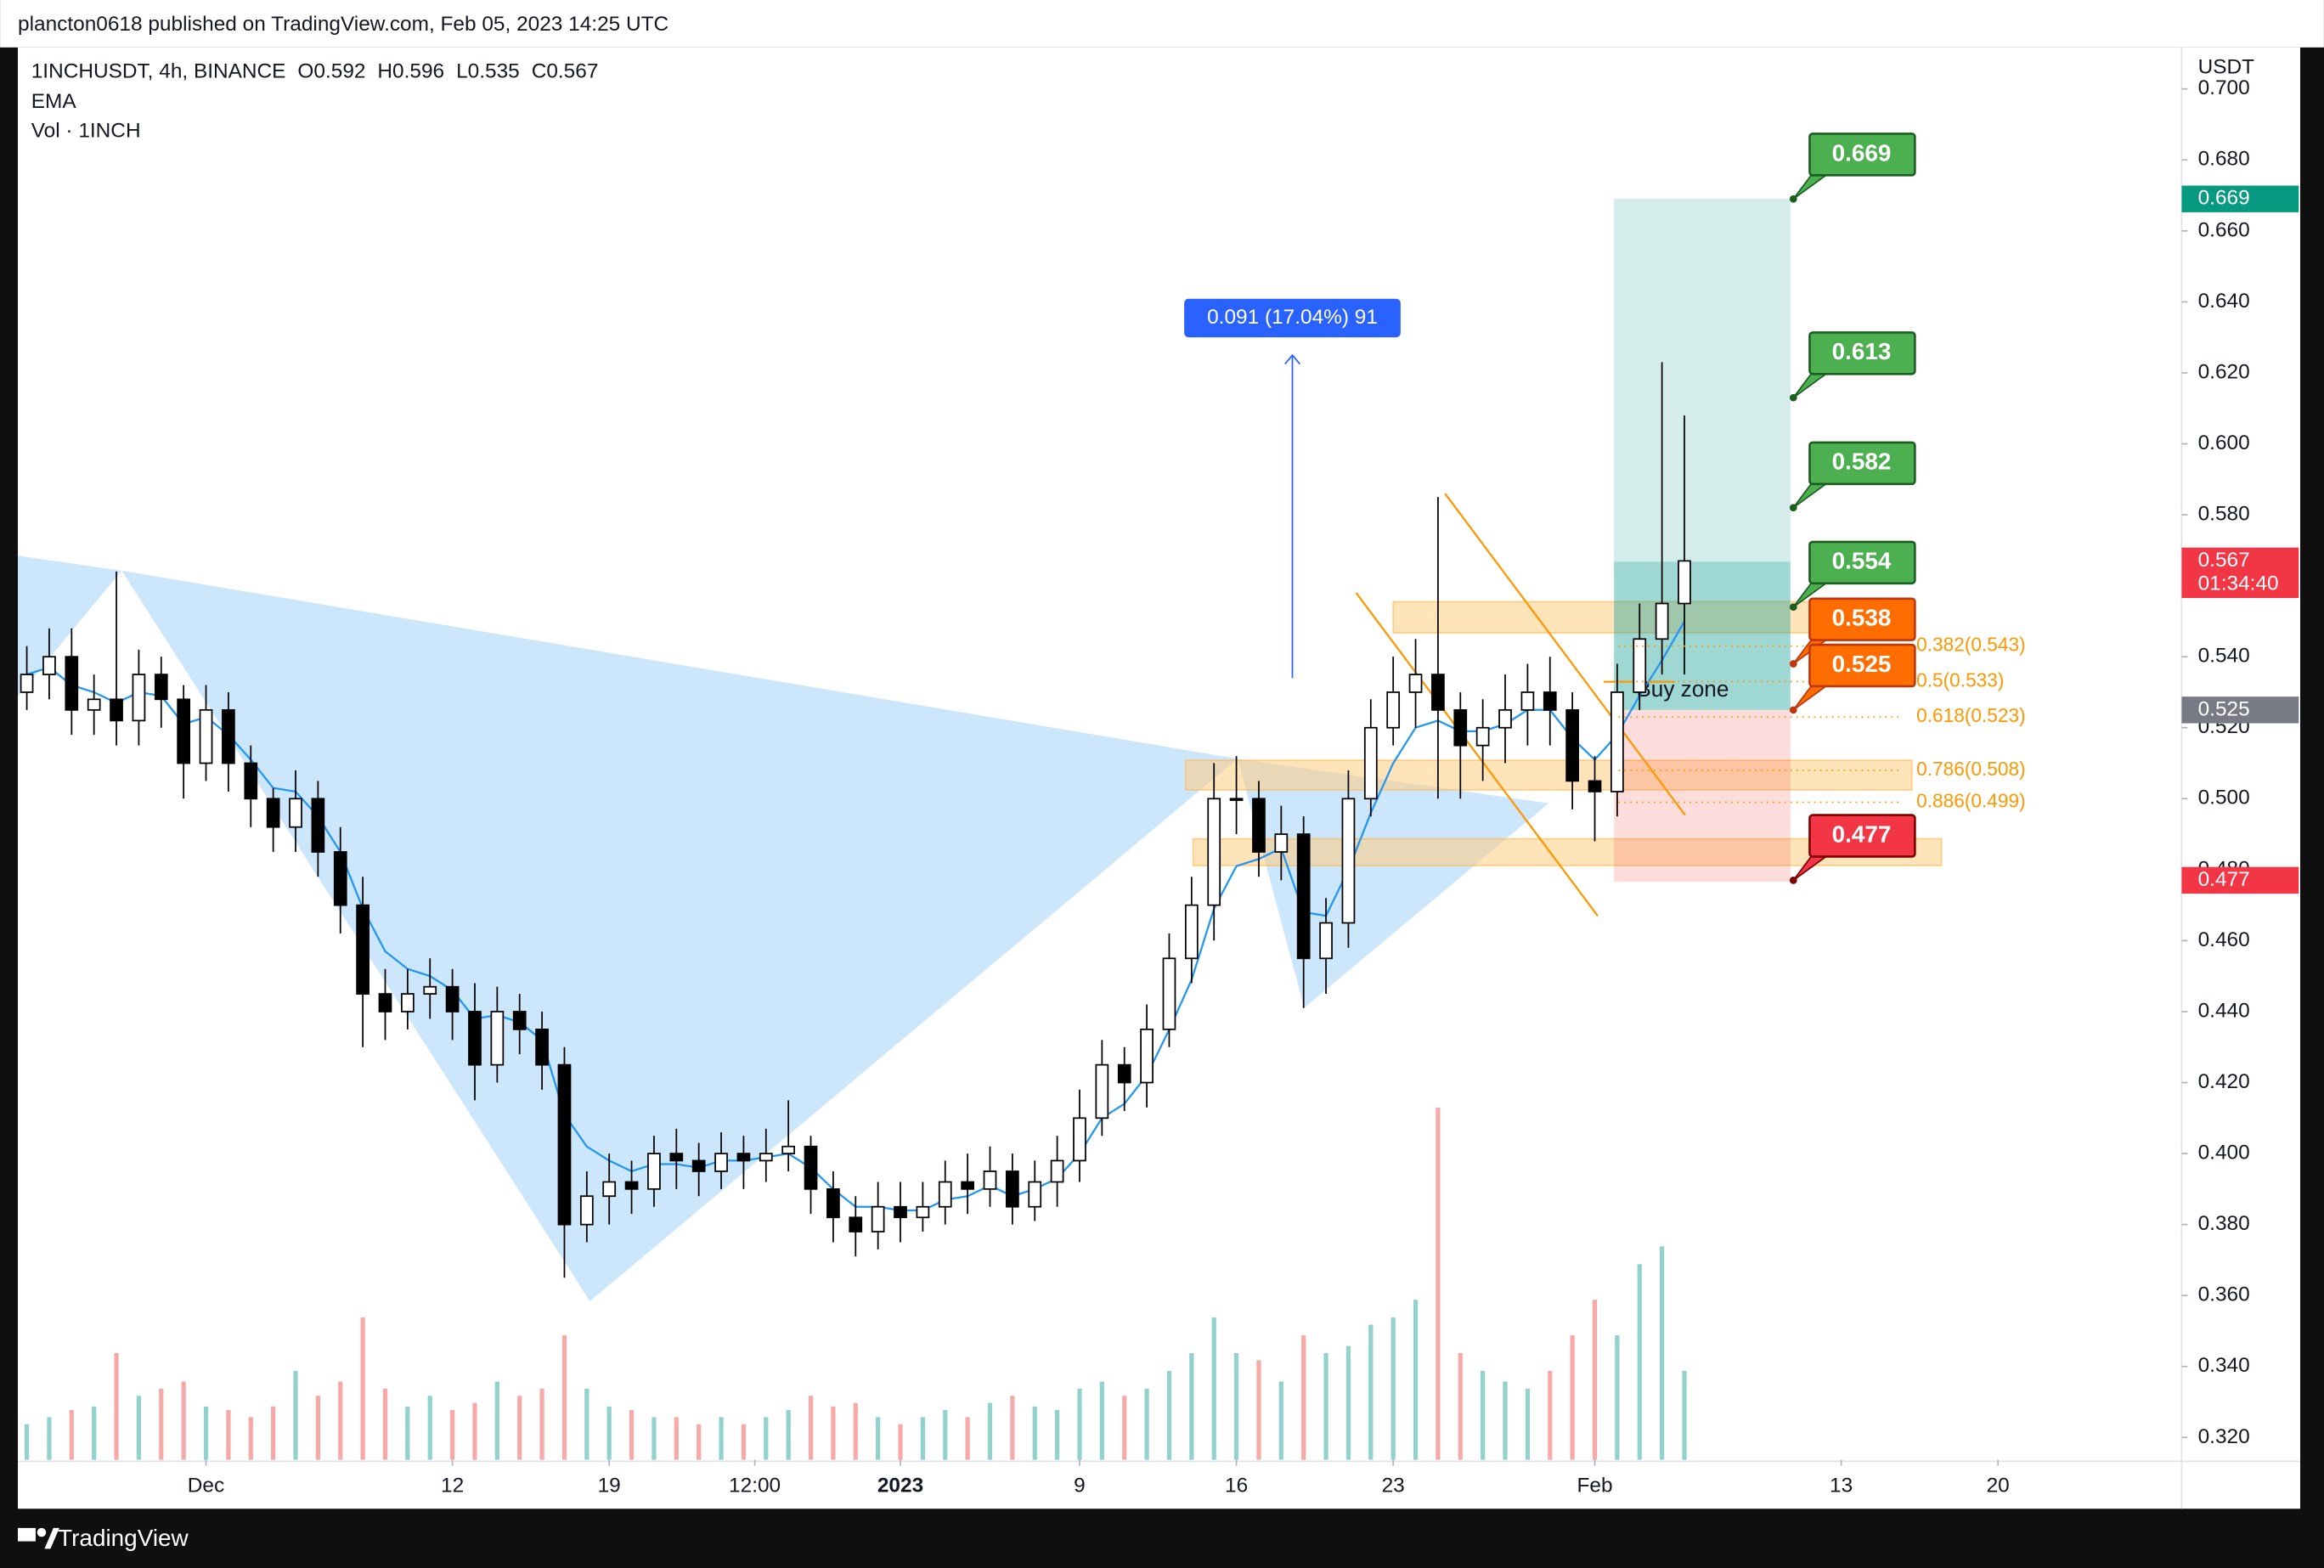 The height and width of the screenshot is (1568, 2324). I want to click on y-tick-label: 0.400, so click(2224, 1153).